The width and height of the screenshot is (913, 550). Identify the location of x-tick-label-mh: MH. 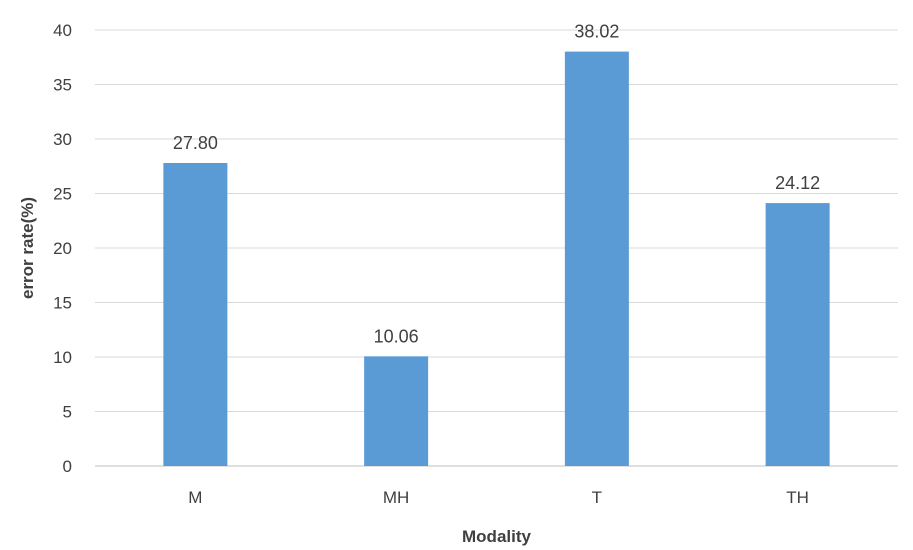
(396, 497).